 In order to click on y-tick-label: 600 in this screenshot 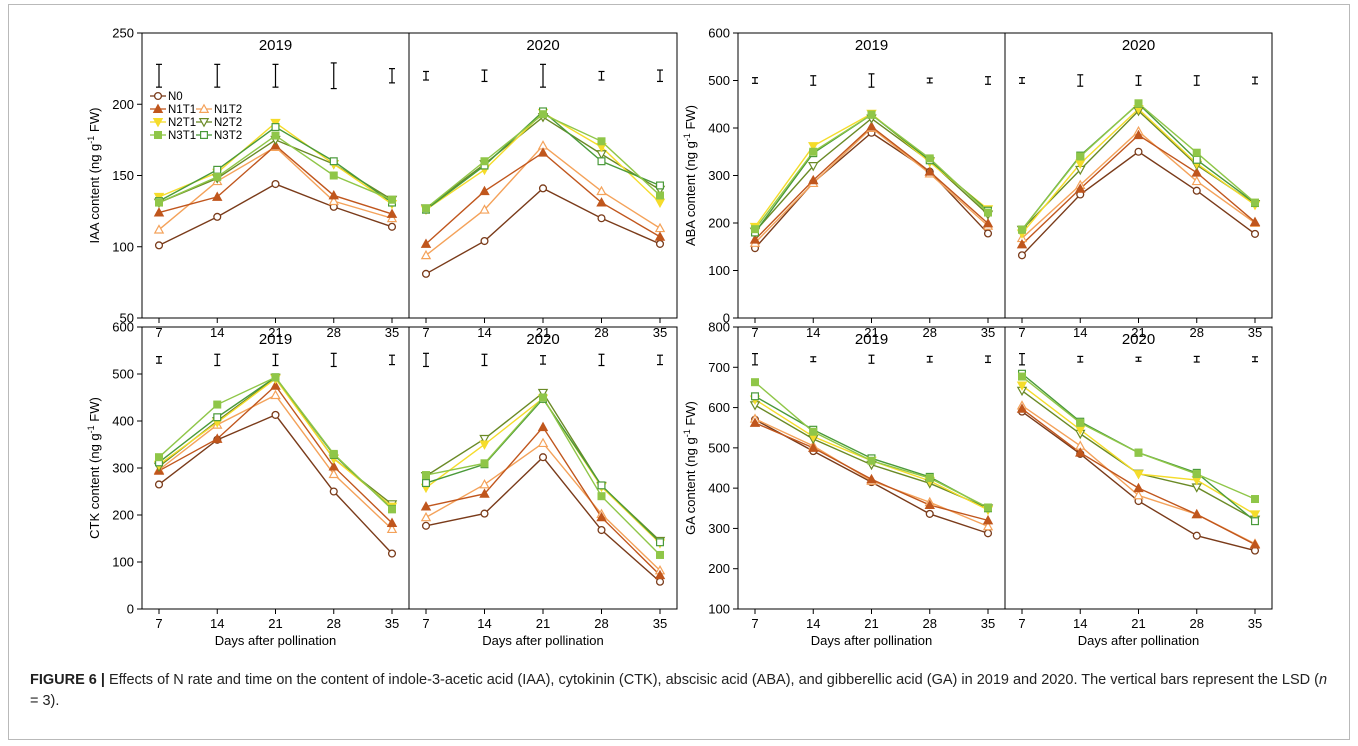, I will do `click(123, 327)`.